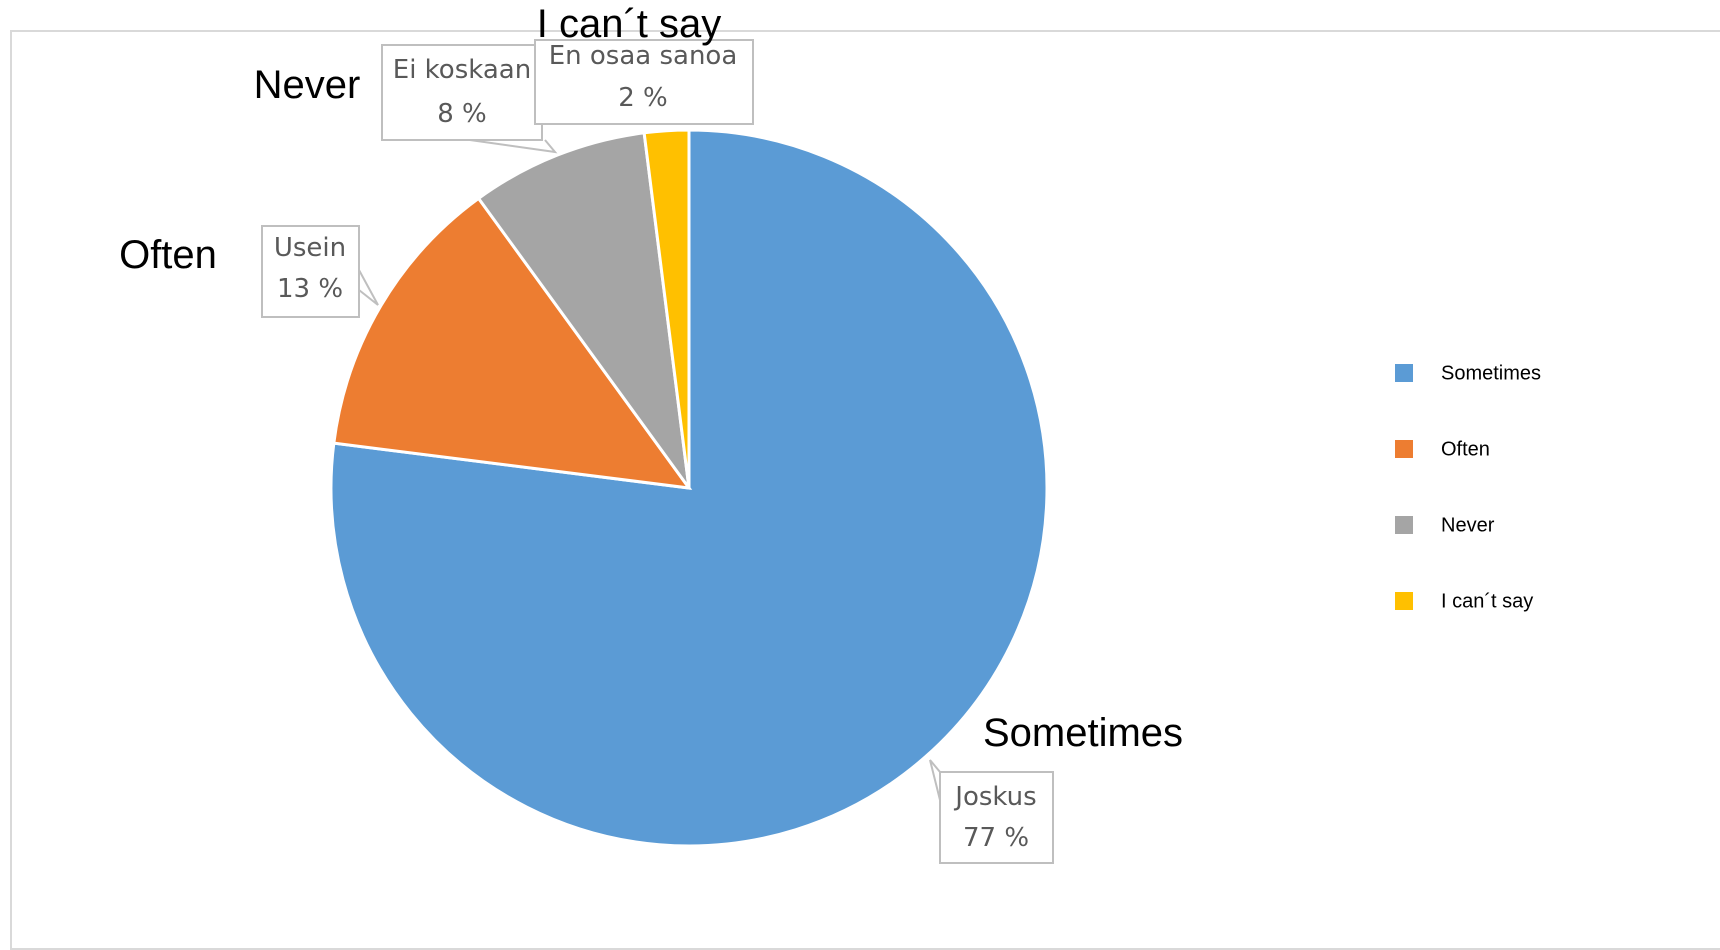 This screenshot has width=1720, height=950. I want to click on callout-category-label: Ei koskaan, so click(462, 70).